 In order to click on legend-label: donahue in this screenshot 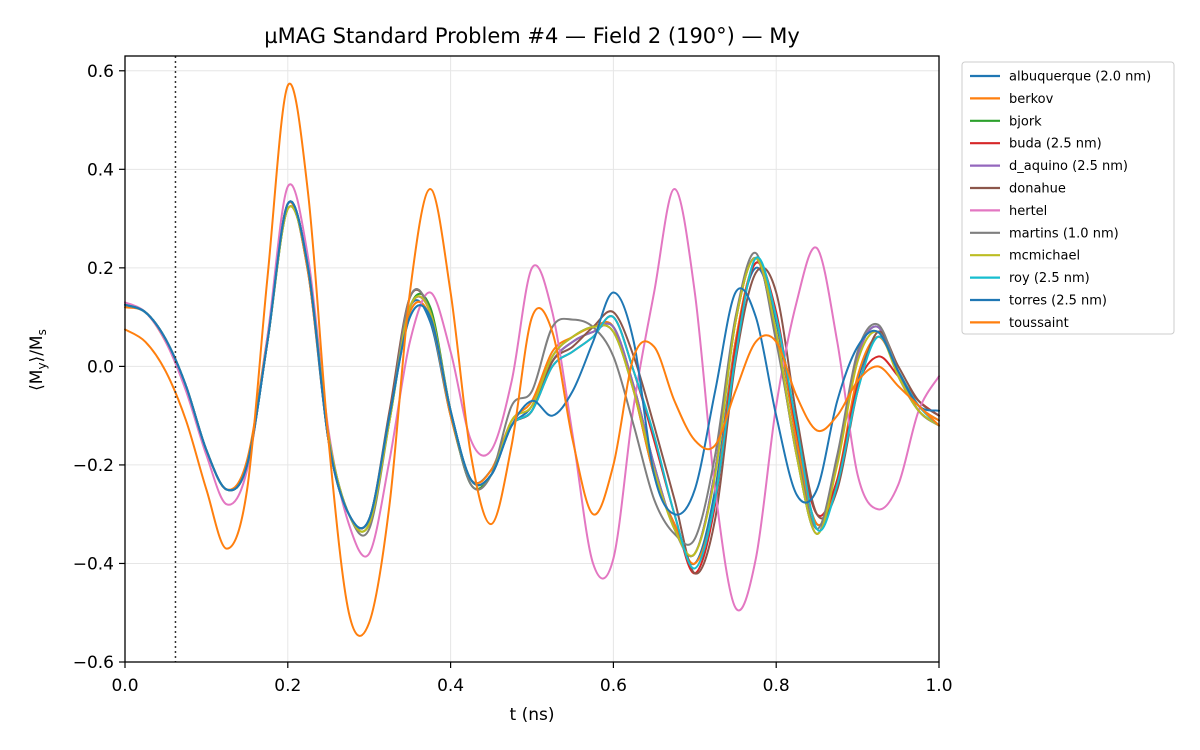, I will do `click(1037, 189)`.